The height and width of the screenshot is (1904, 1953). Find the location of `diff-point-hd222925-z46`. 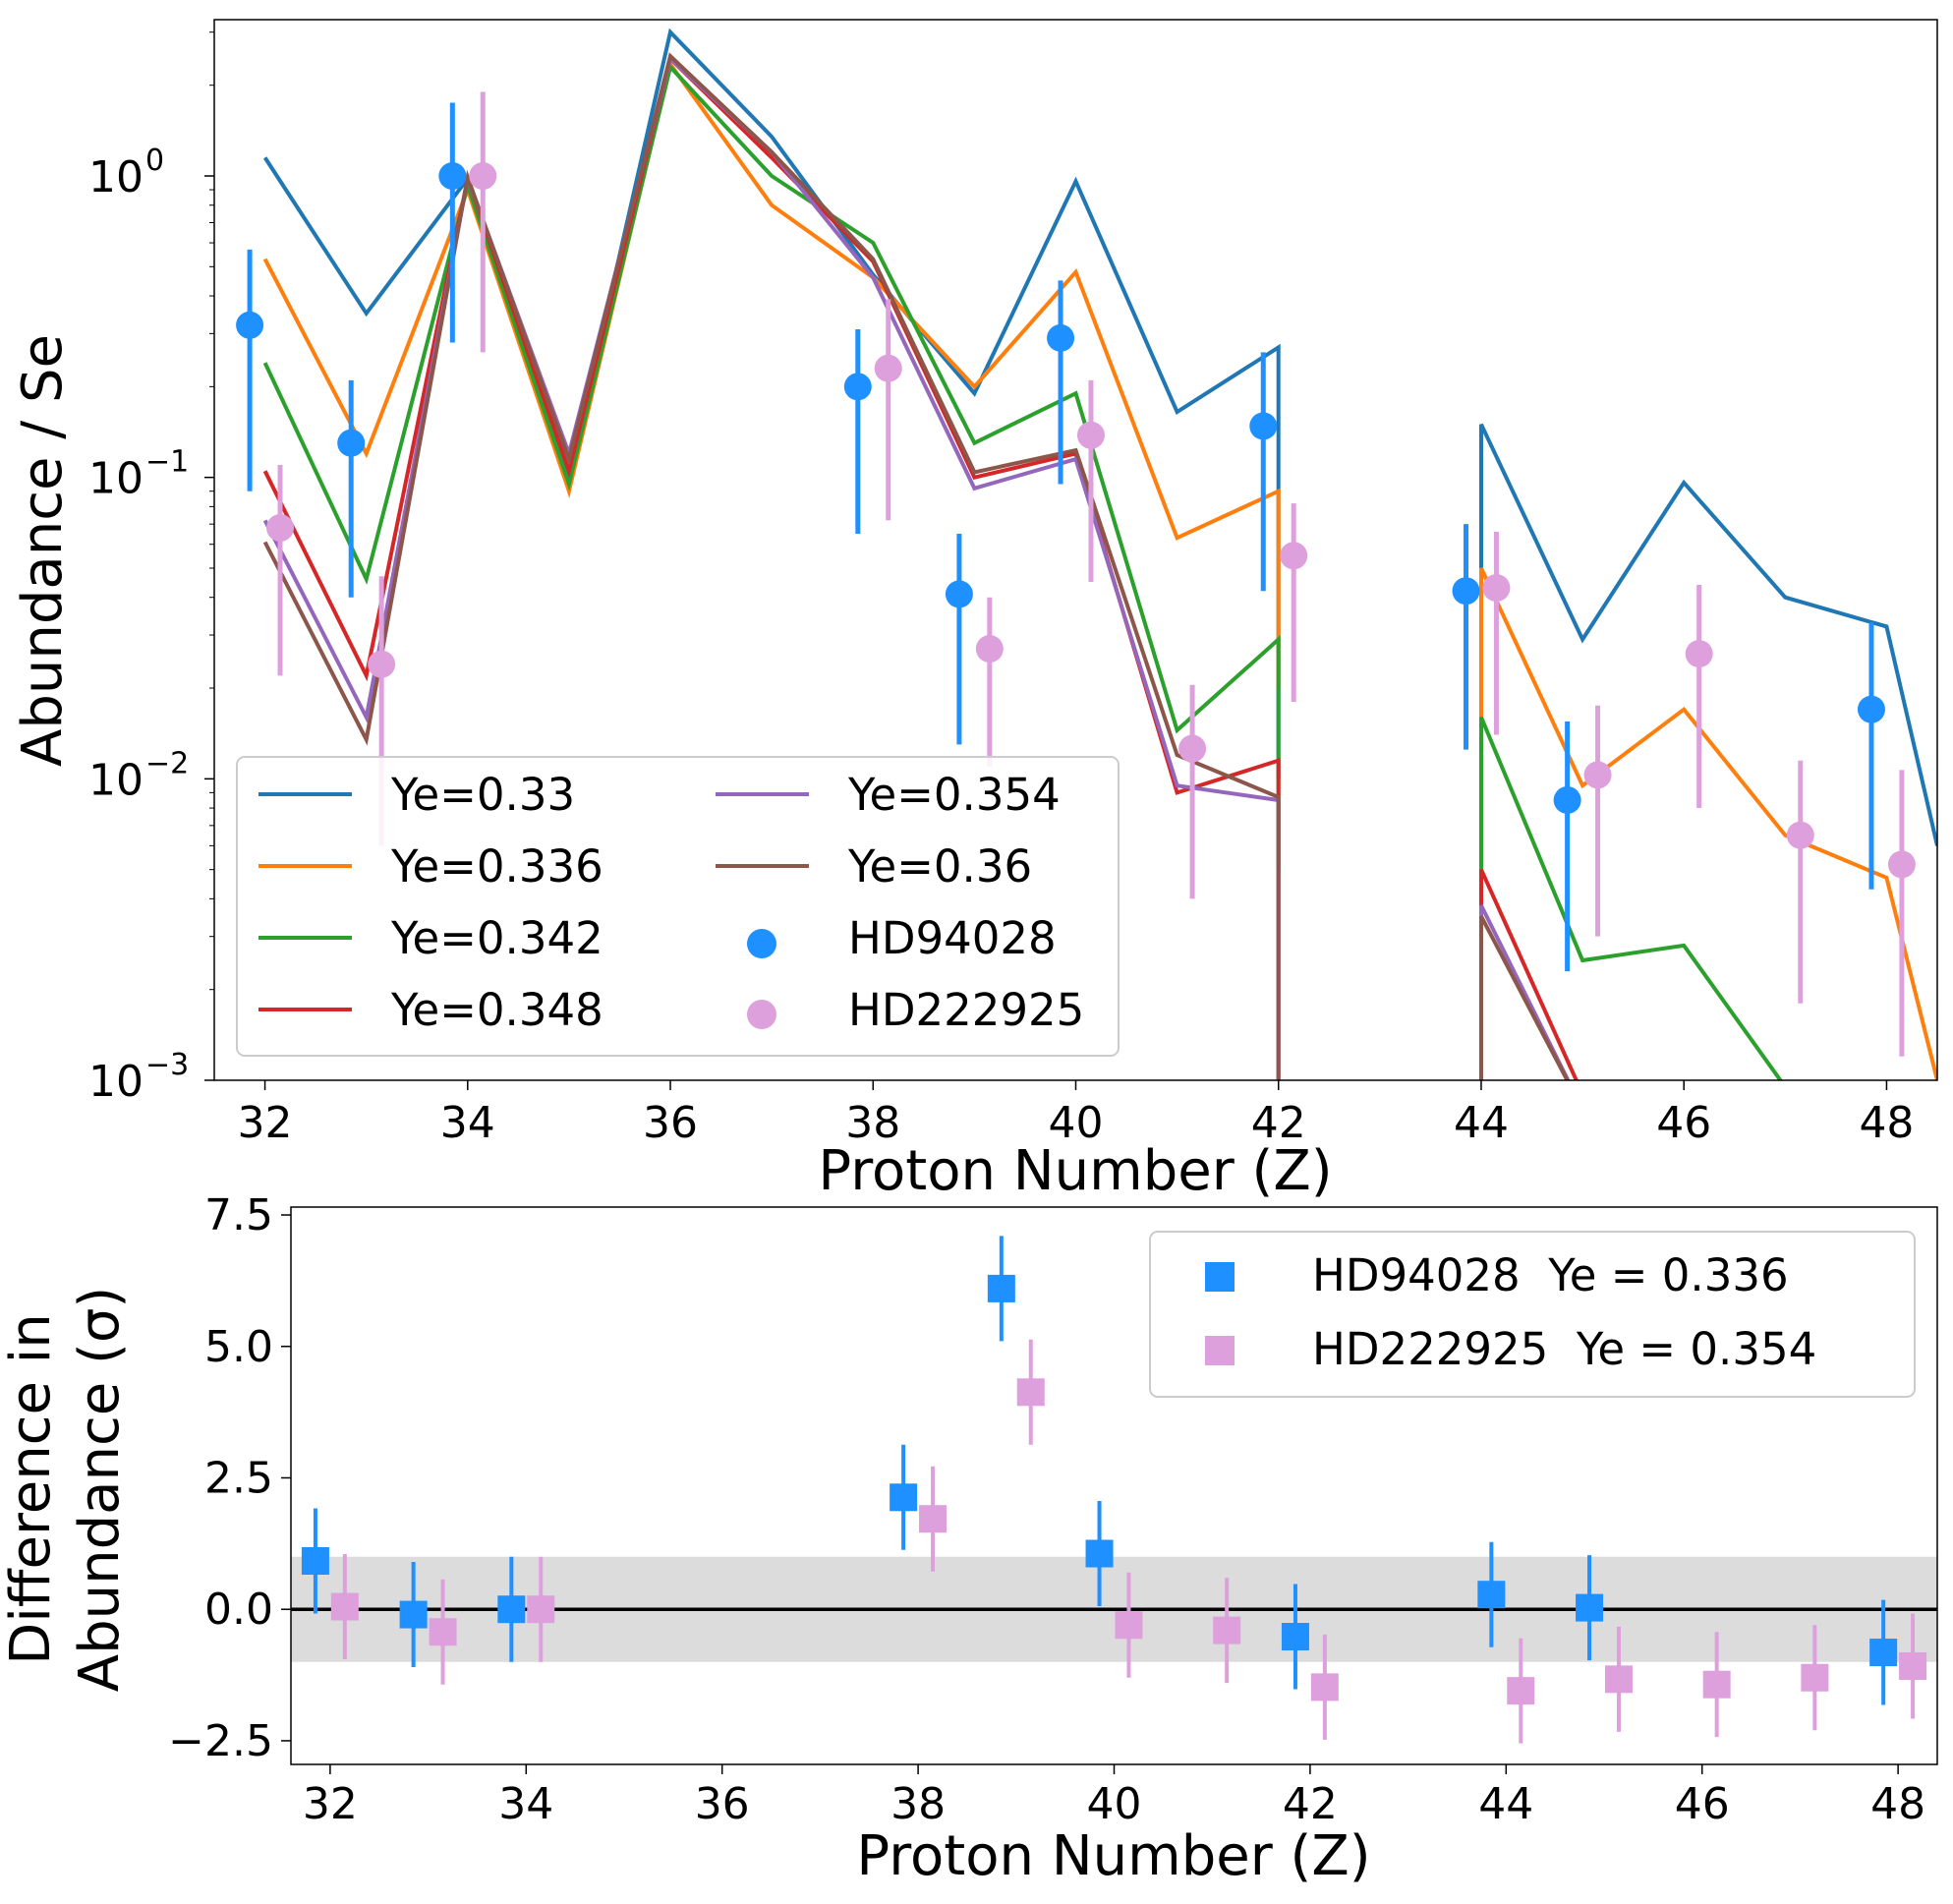

diff-point-hd222925-z46 is located at coordinates (1717, 1684).